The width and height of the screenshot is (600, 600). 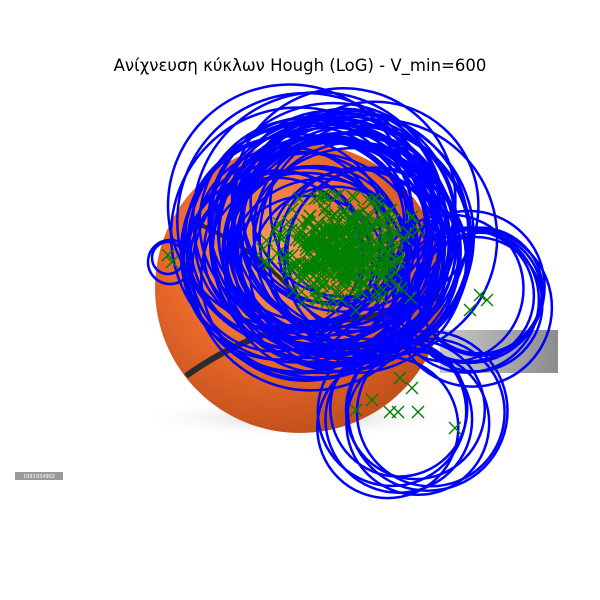 I want to click on watermark: 1991934902, so click(x=39, y=476).